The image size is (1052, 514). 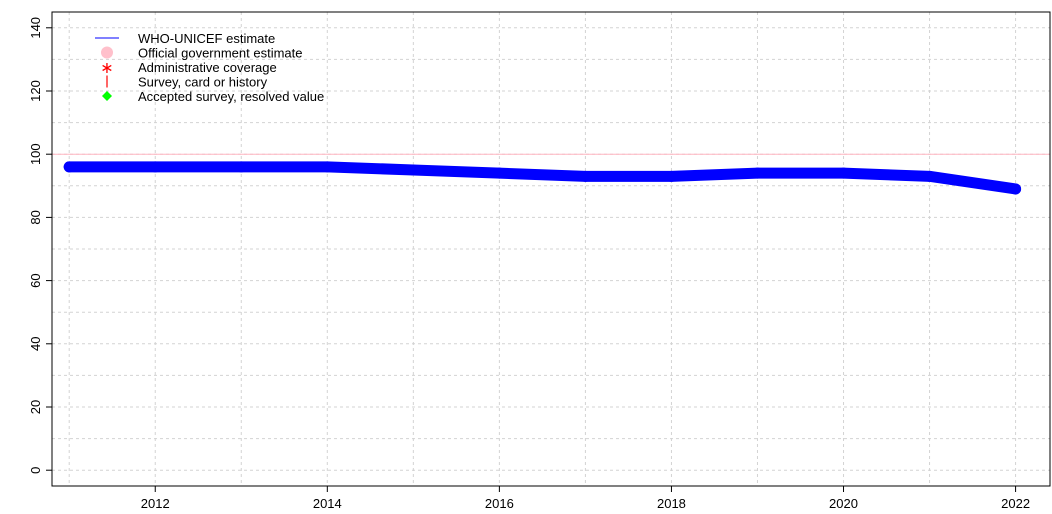 What do you see at coordinates (231, 96) in the screenshot?
I see `legend-label: Accepted survey, resolved value` at bounding box center [231, 96].